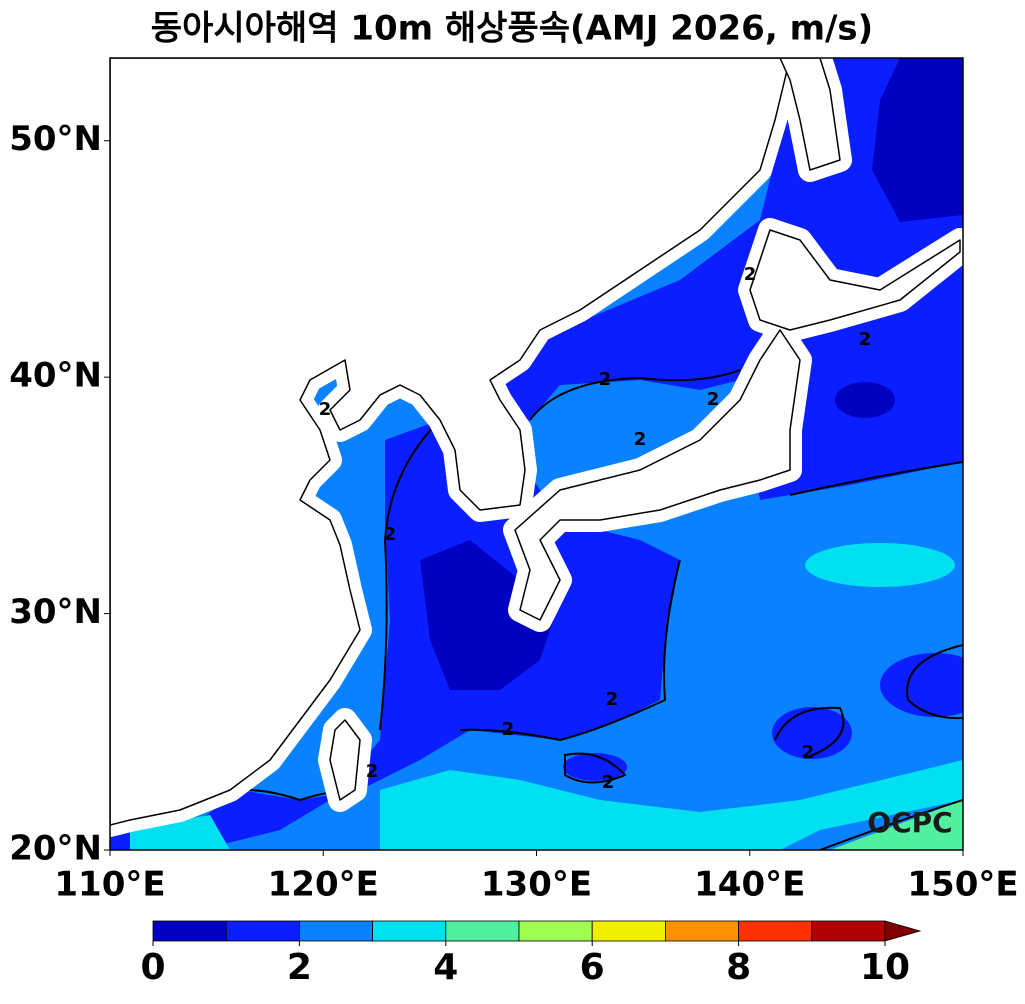 This screenshot has width=1025, height=1004. Describe the element at coordinates (152, 967) in the screenshot. I see `colorbar-tick-label: 0` at that location.